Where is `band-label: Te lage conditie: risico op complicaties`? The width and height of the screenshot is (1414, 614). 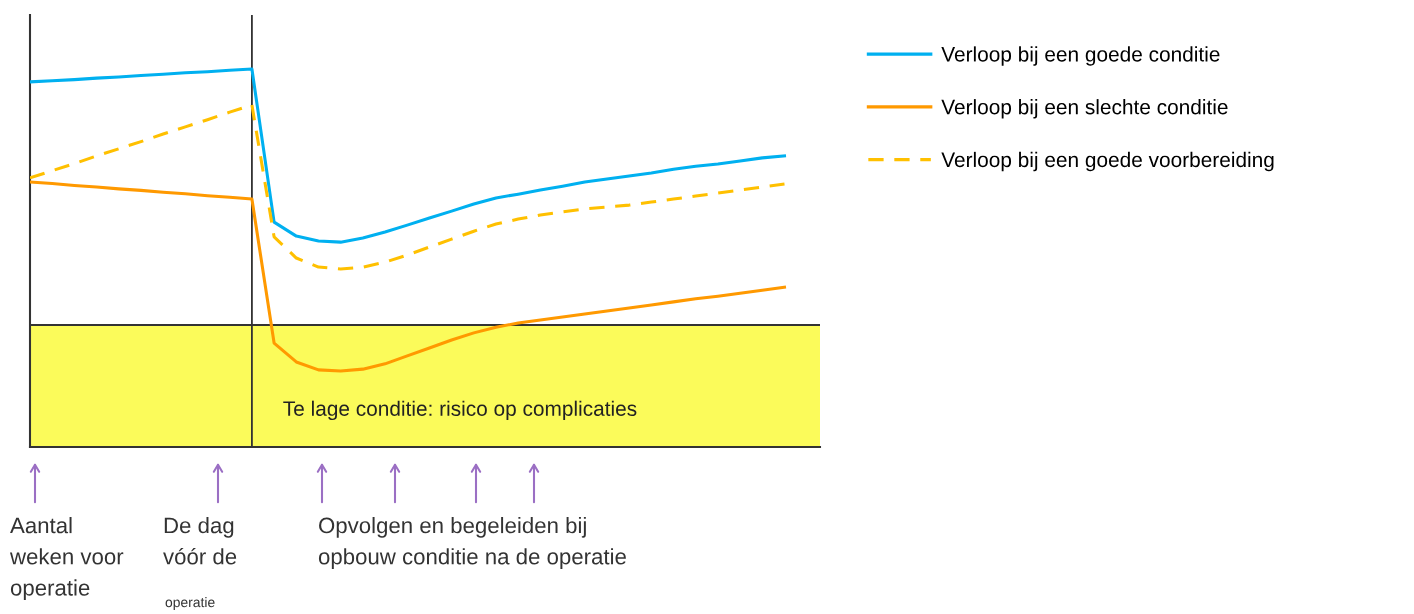
band-label: Te lage conditie: risico op complicaties is located at coordinates (460, 410).